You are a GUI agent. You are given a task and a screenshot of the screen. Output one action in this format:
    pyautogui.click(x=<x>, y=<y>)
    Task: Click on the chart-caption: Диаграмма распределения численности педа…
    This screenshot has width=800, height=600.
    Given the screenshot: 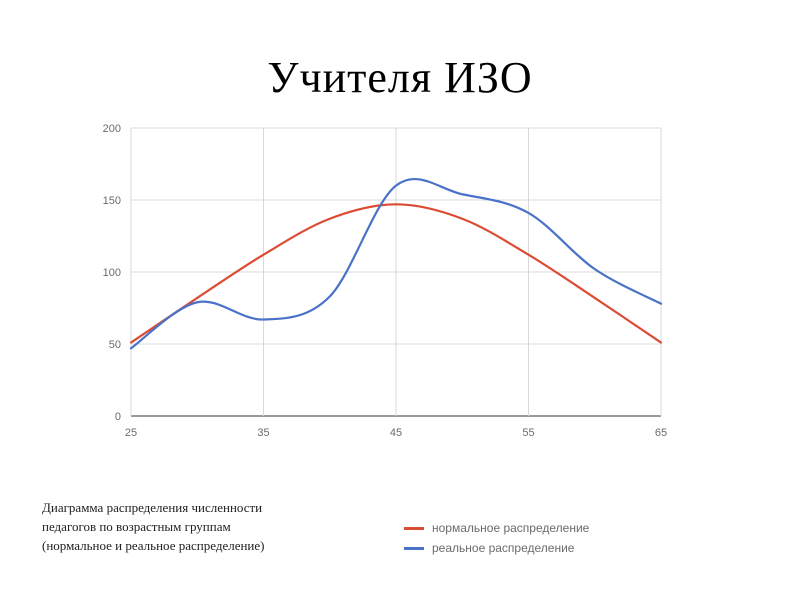 What is the action you would take?
    pyautogui.click(x=192, y=526)
    